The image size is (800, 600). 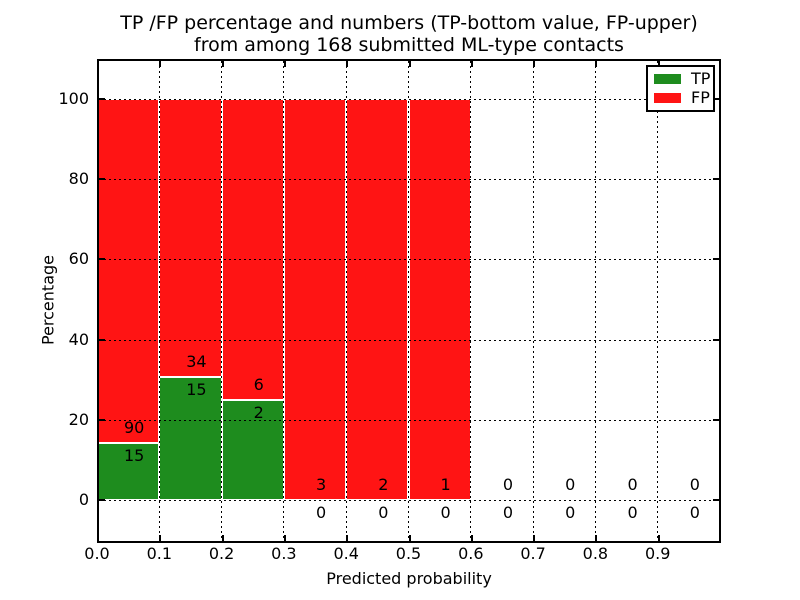 I want to click on y-tick-label: 60, so click(x=78, y=259).